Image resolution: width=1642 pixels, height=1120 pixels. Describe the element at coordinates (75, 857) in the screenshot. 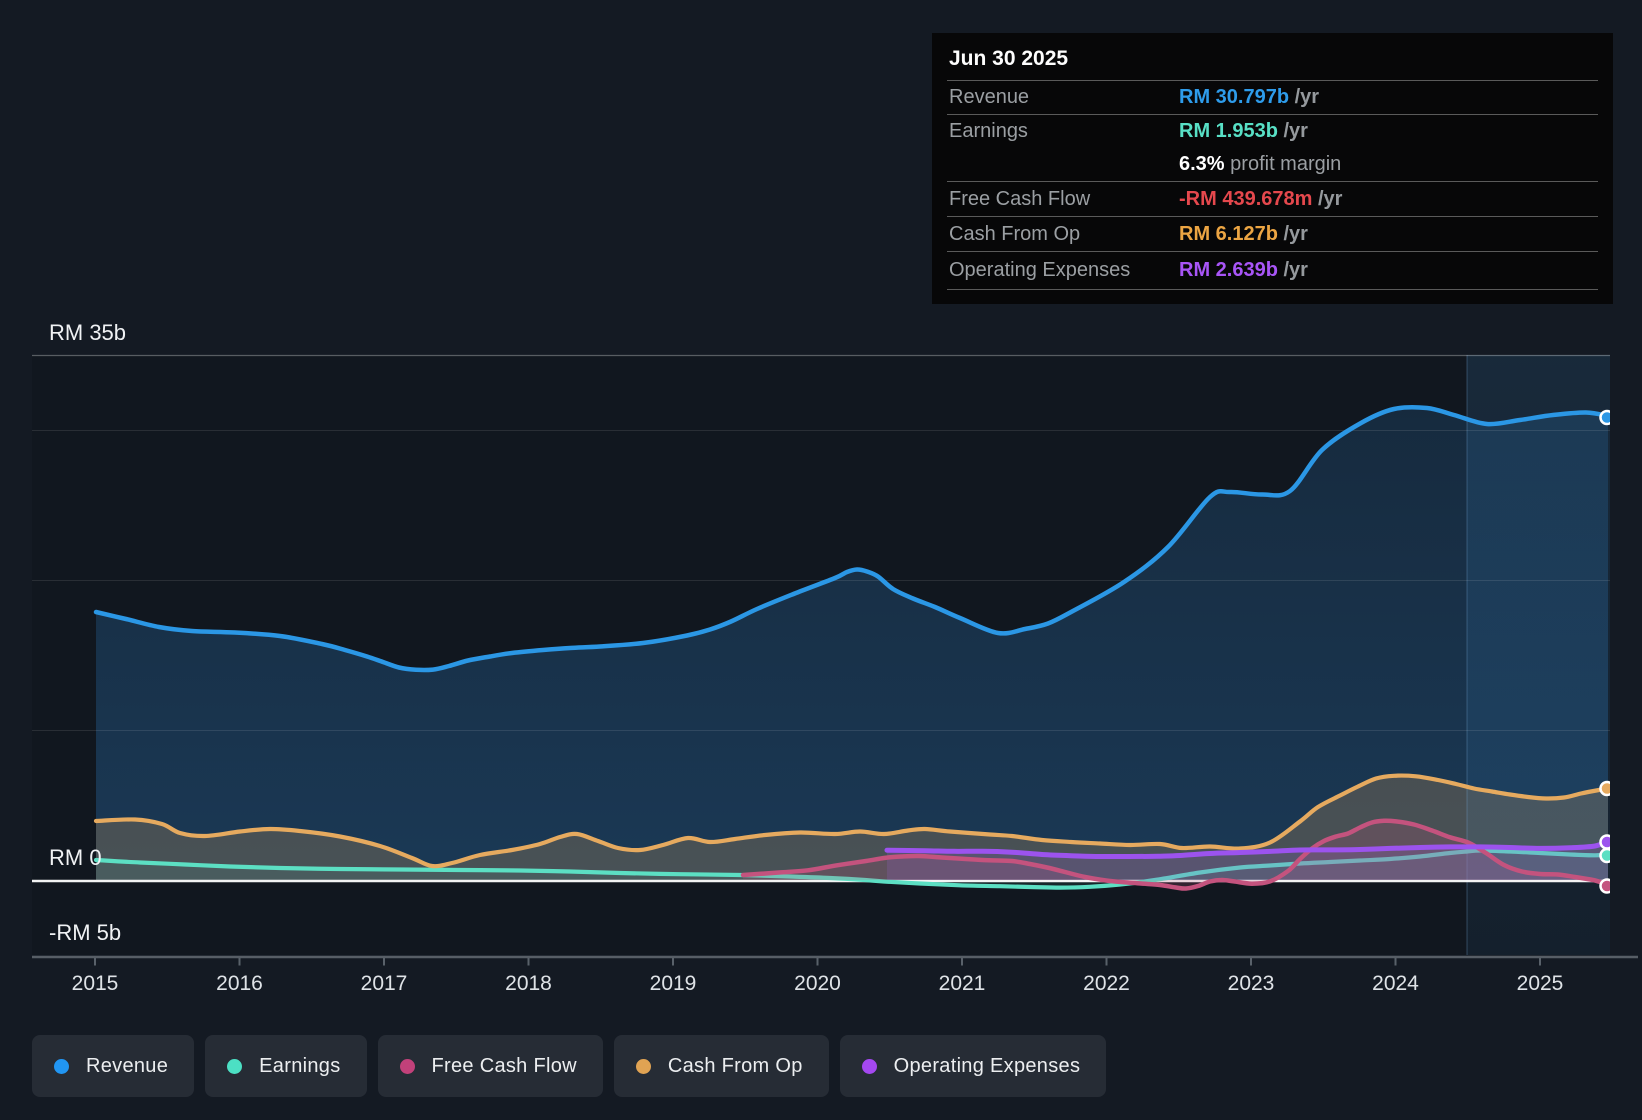

I see `svg-text: RM 0` at that location.